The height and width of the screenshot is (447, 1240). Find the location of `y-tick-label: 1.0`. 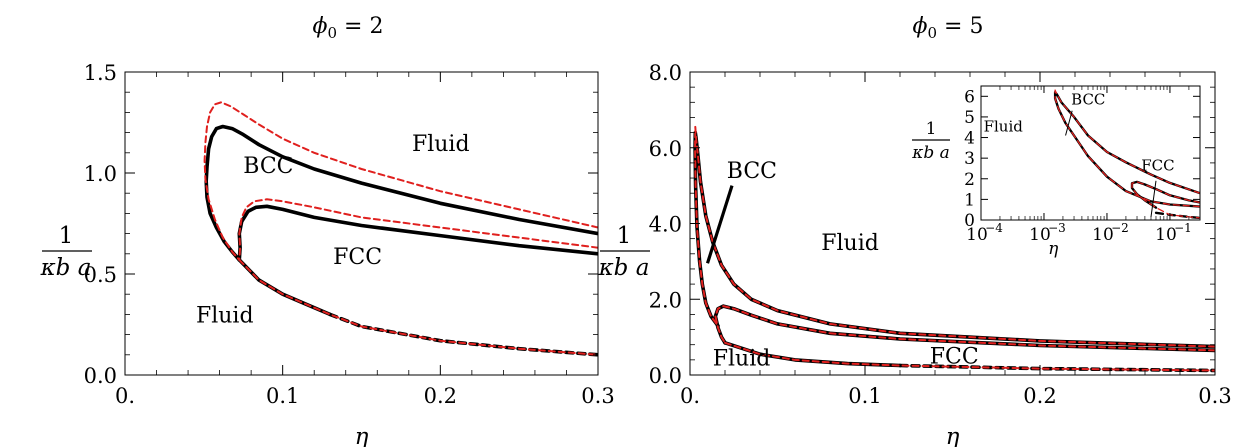

y-tick-label: 1.0 is located at coordinates (100, 174).